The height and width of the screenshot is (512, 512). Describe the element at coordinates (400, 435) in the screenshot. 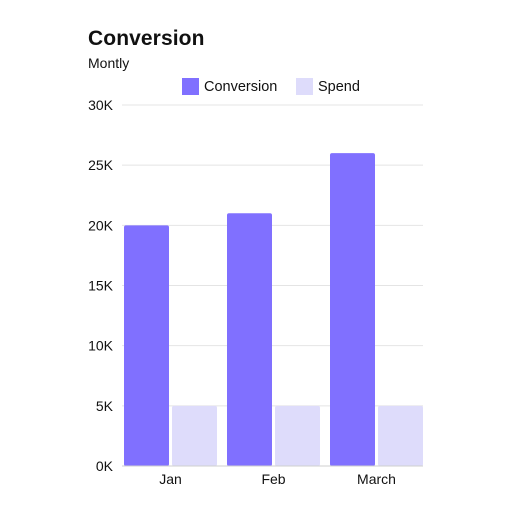

I see `bar-spend-march` at that location.